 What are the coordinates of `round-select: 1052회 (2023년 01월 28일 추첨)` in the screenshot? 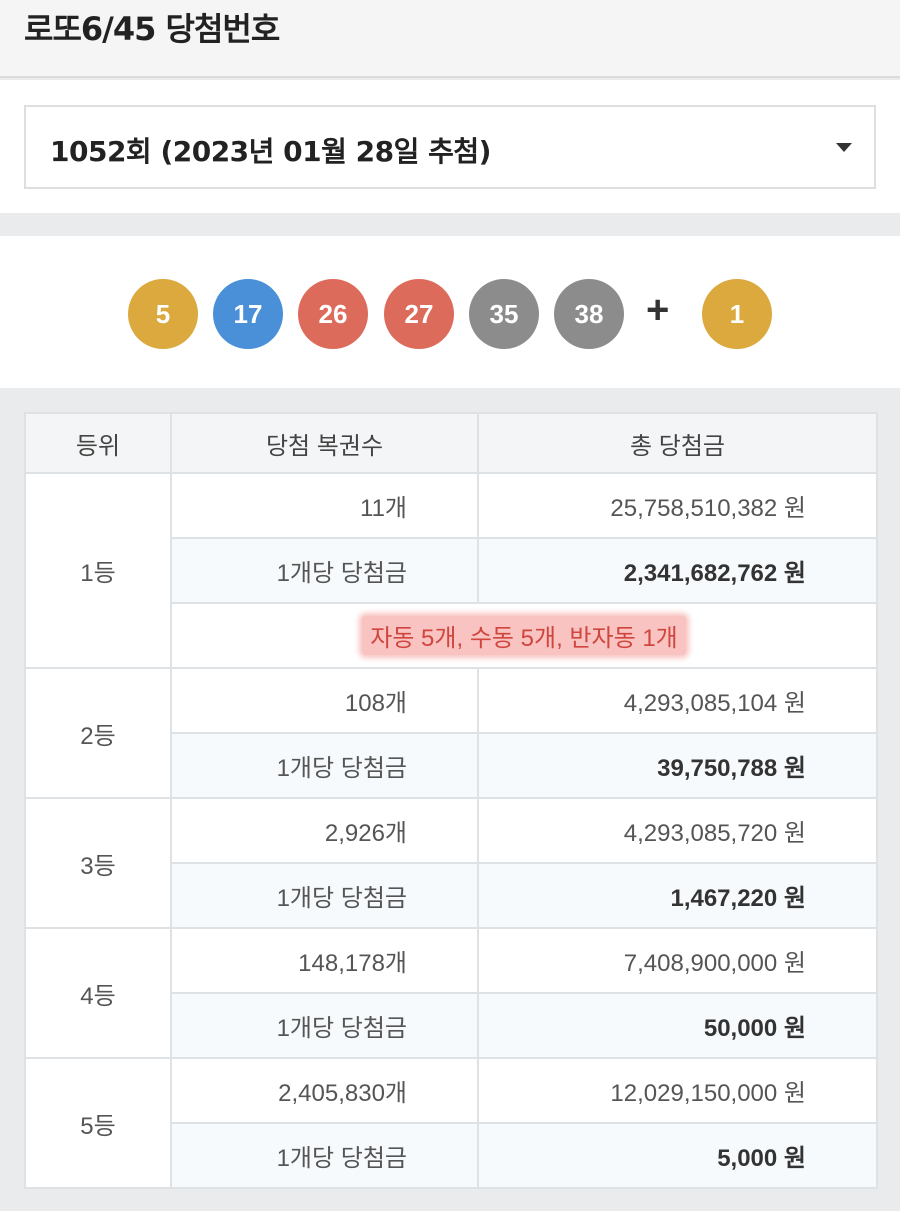 It's located at (450, 147).